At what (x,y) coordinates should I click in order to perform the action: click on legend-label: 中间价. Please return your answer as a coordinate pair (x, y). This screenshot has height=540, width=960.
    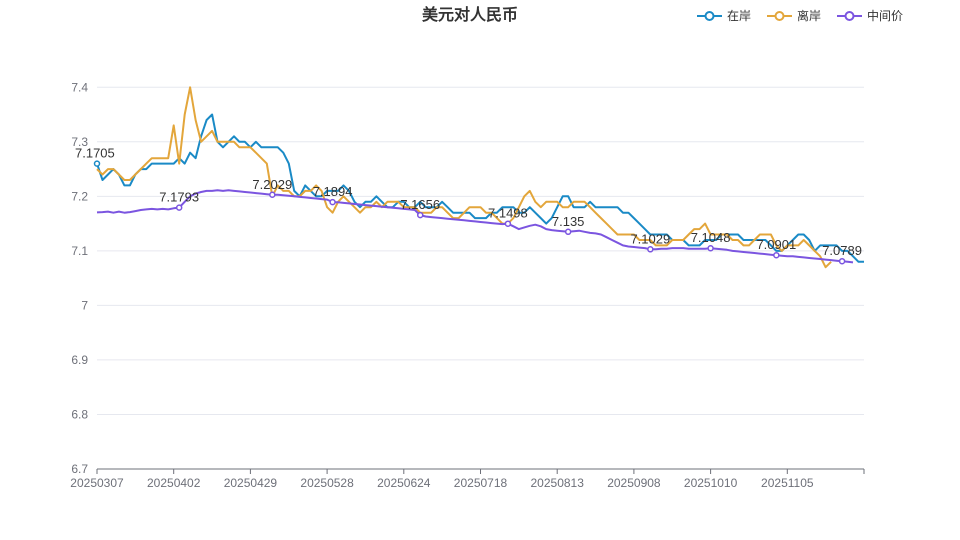
    Looking at the image, I should click on (885, 15).